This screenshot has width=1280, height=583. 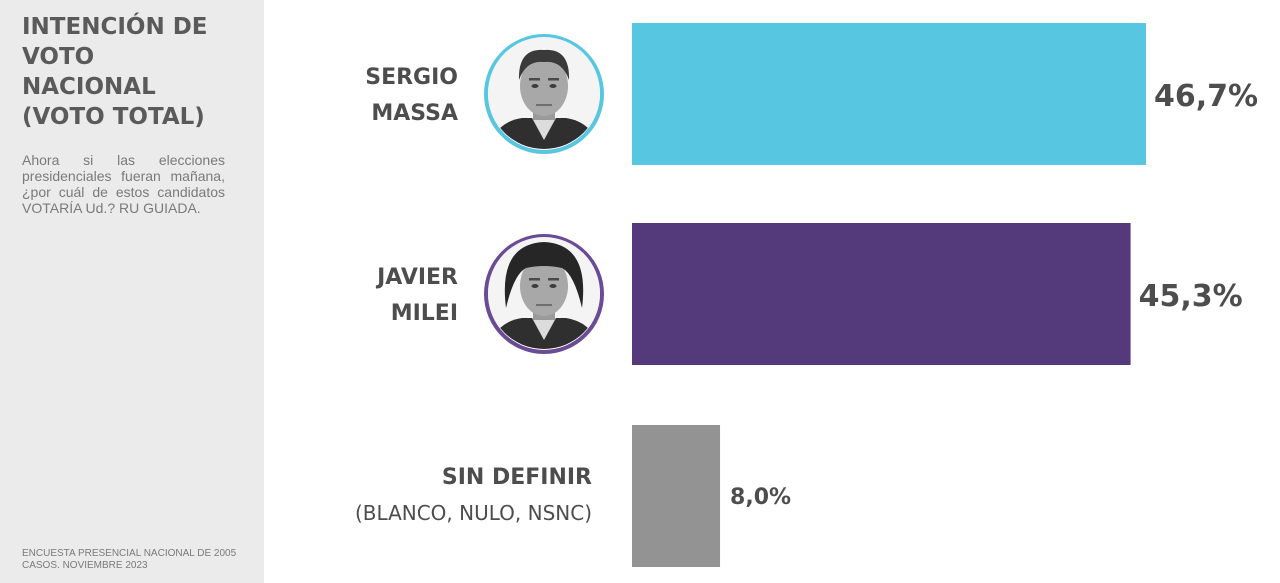 What do you see at coordinates (517, 477) in the screenshot?
I see `category-label-2-0: SIN DEFINIR` at bounding box center [517, 477].